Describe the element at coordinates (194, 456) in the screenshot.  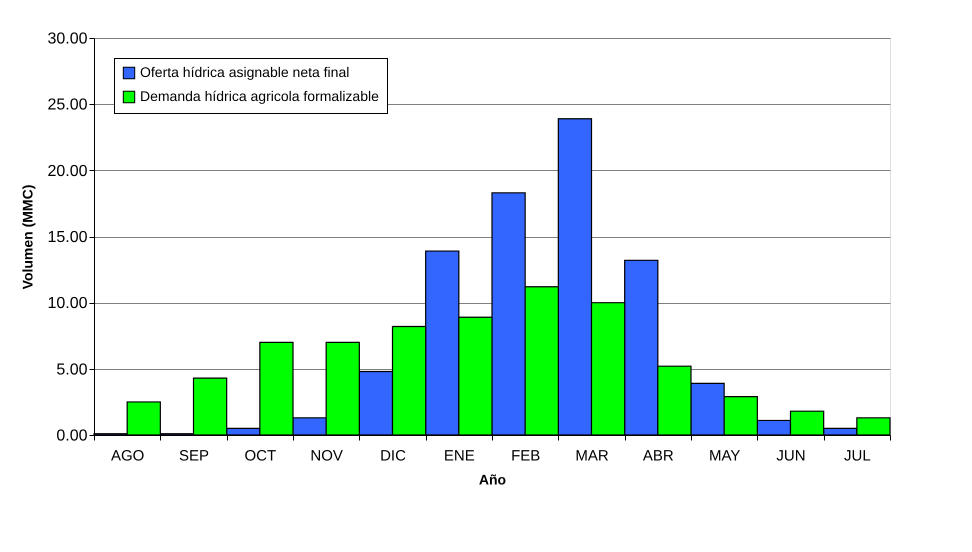
I see `x-tick-label: SEP` at that location.